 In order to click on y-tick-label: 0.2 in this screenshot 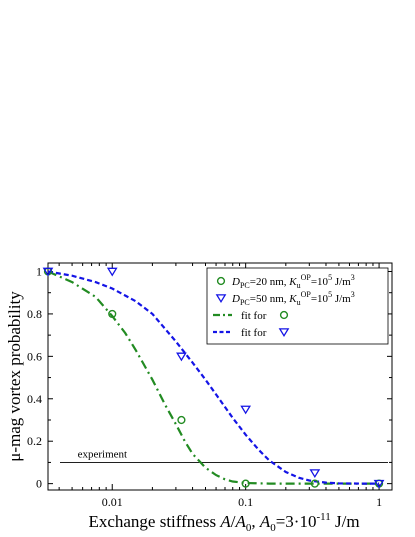, I will do `click(34, 441)`.